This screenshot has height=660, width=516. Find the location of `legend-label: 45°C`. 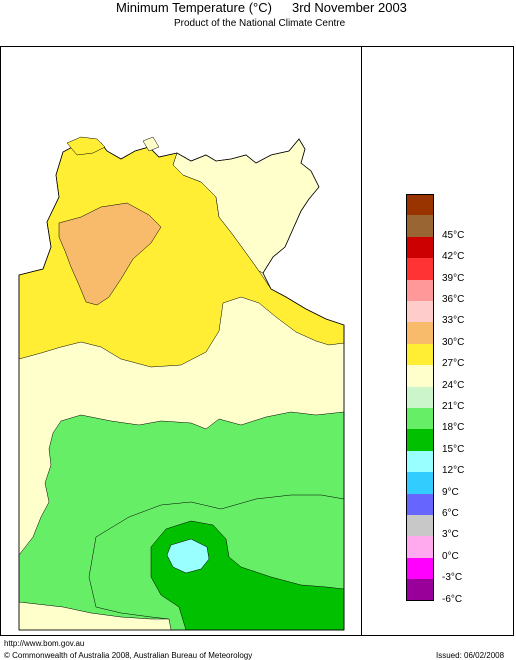

legend-label: 45°C is located at coordinates (453, 235).